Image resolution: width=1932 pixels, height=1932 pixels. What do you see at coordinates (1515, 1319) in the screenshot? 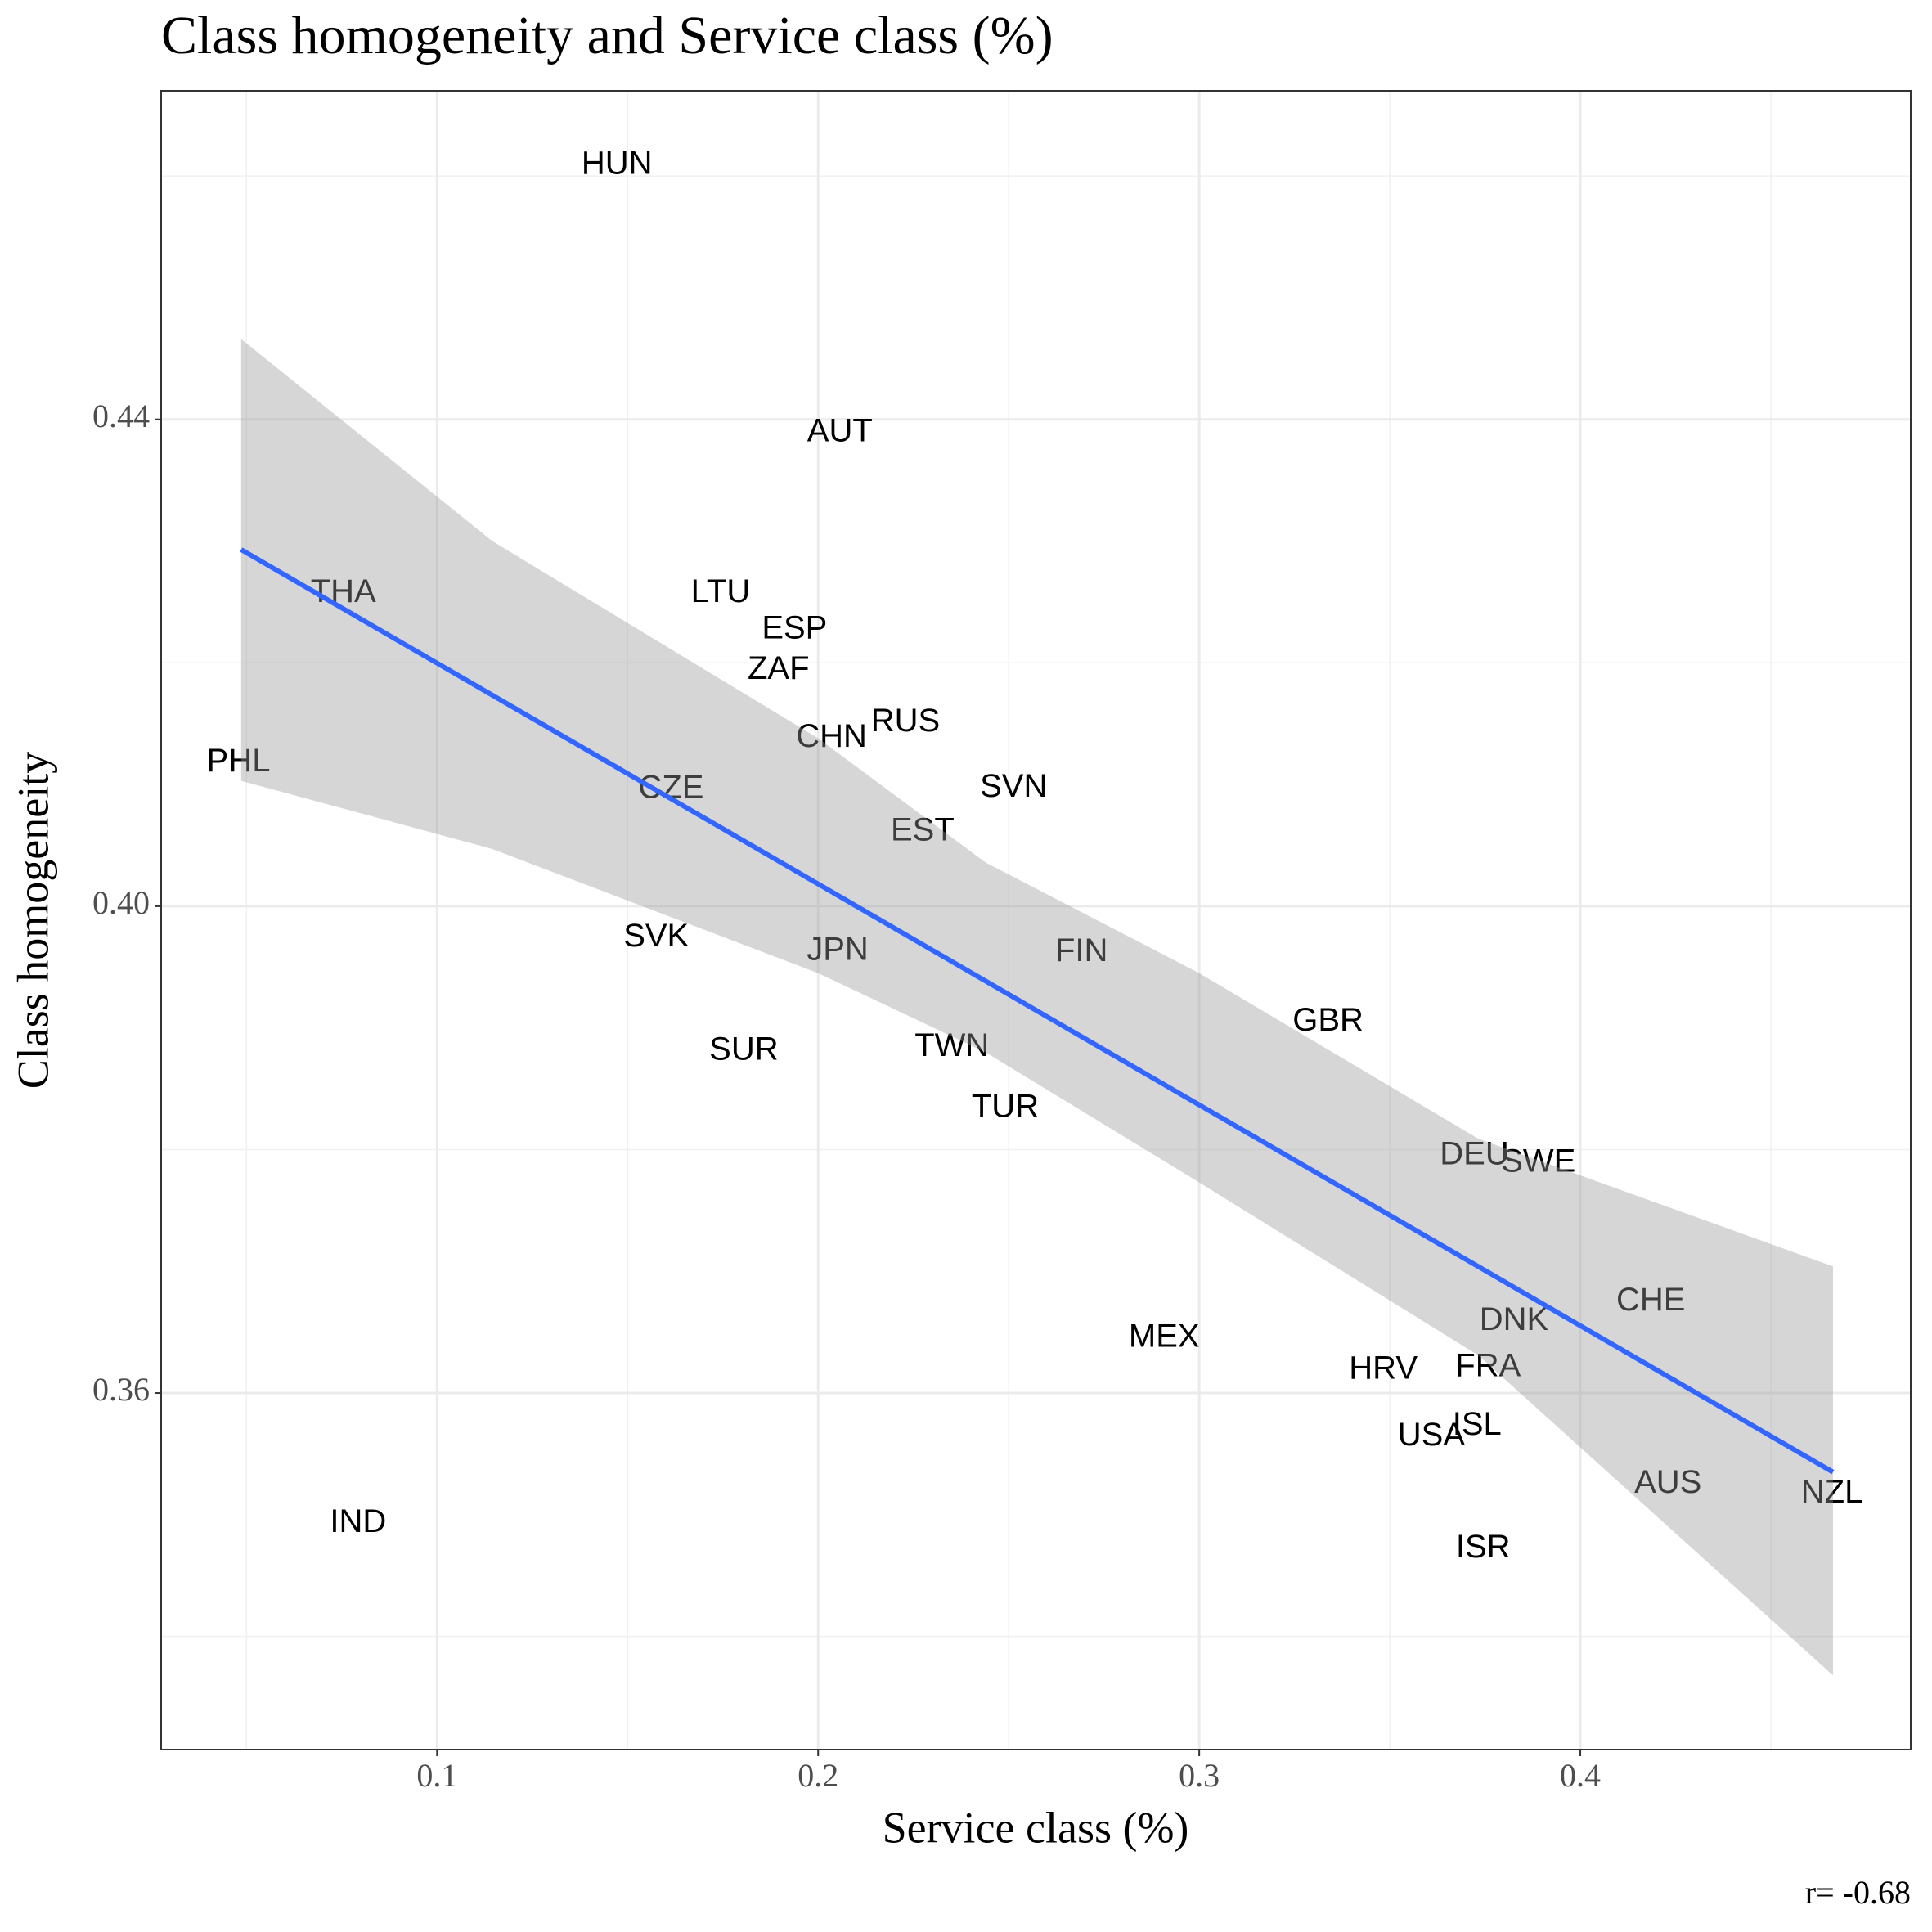
I see `point-label: DNK` at bounding box center [1515, 1319].